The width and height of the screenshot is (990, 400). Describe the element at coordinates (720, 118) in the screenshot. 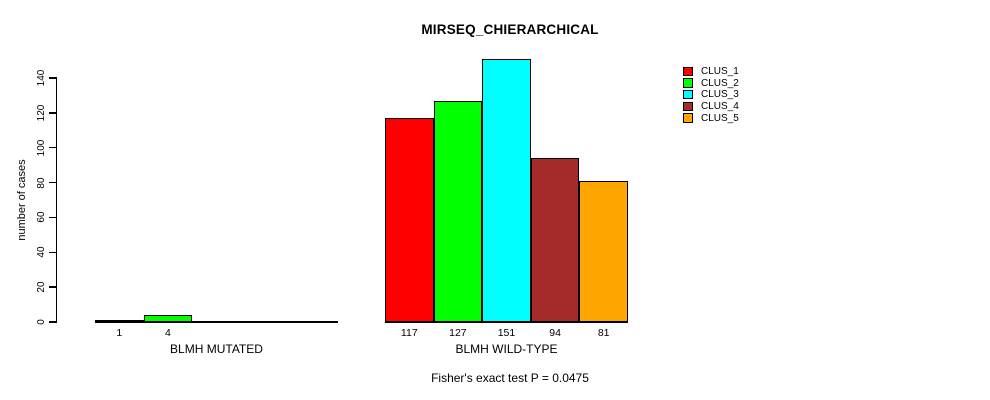

I see `legend-label: CLUS_5` at that location.